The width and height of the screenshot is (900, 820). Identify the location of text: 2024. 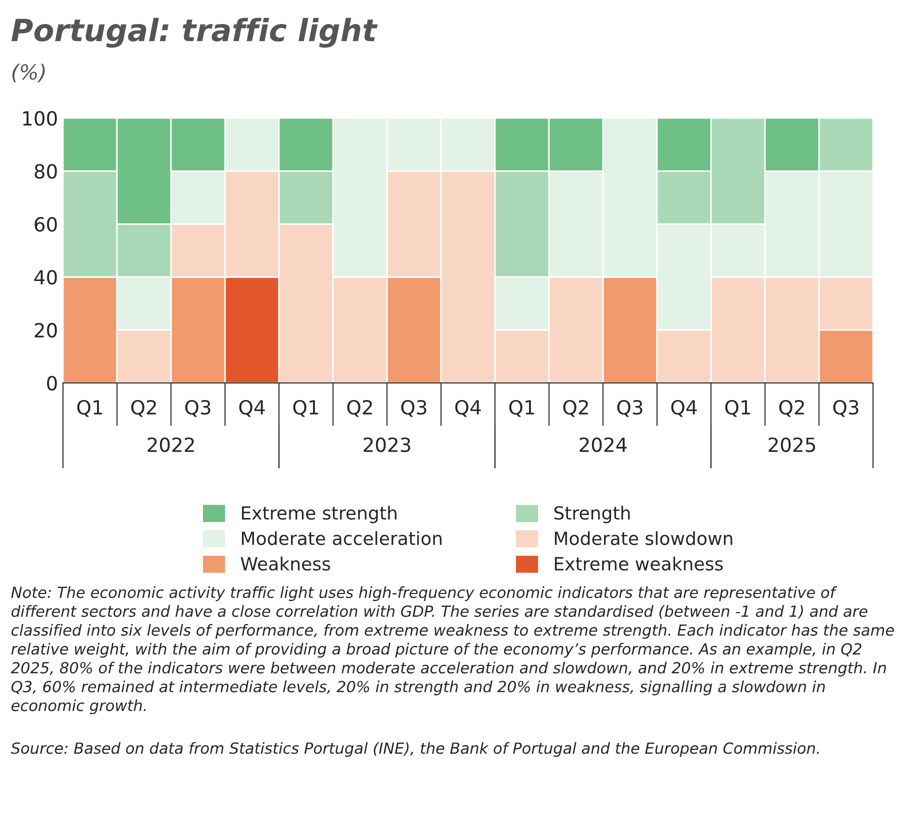
(603, 444).